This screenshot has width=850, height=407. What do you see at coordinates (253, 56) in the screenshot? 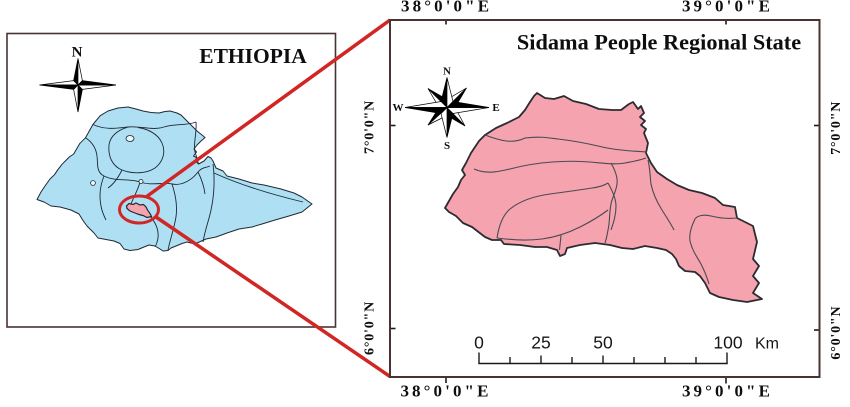
I see `svg-text: ETHIOPIA` at bounding box center [253, 56].